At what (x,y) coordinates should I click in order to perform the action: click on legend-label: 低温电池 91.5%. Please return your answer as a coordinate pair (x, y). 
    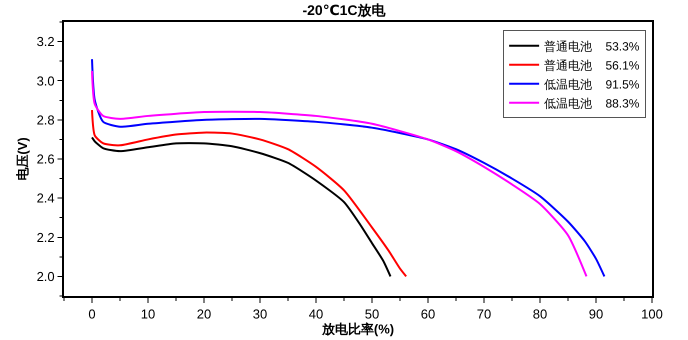
    Looking at the image, I should click on (592, 84).